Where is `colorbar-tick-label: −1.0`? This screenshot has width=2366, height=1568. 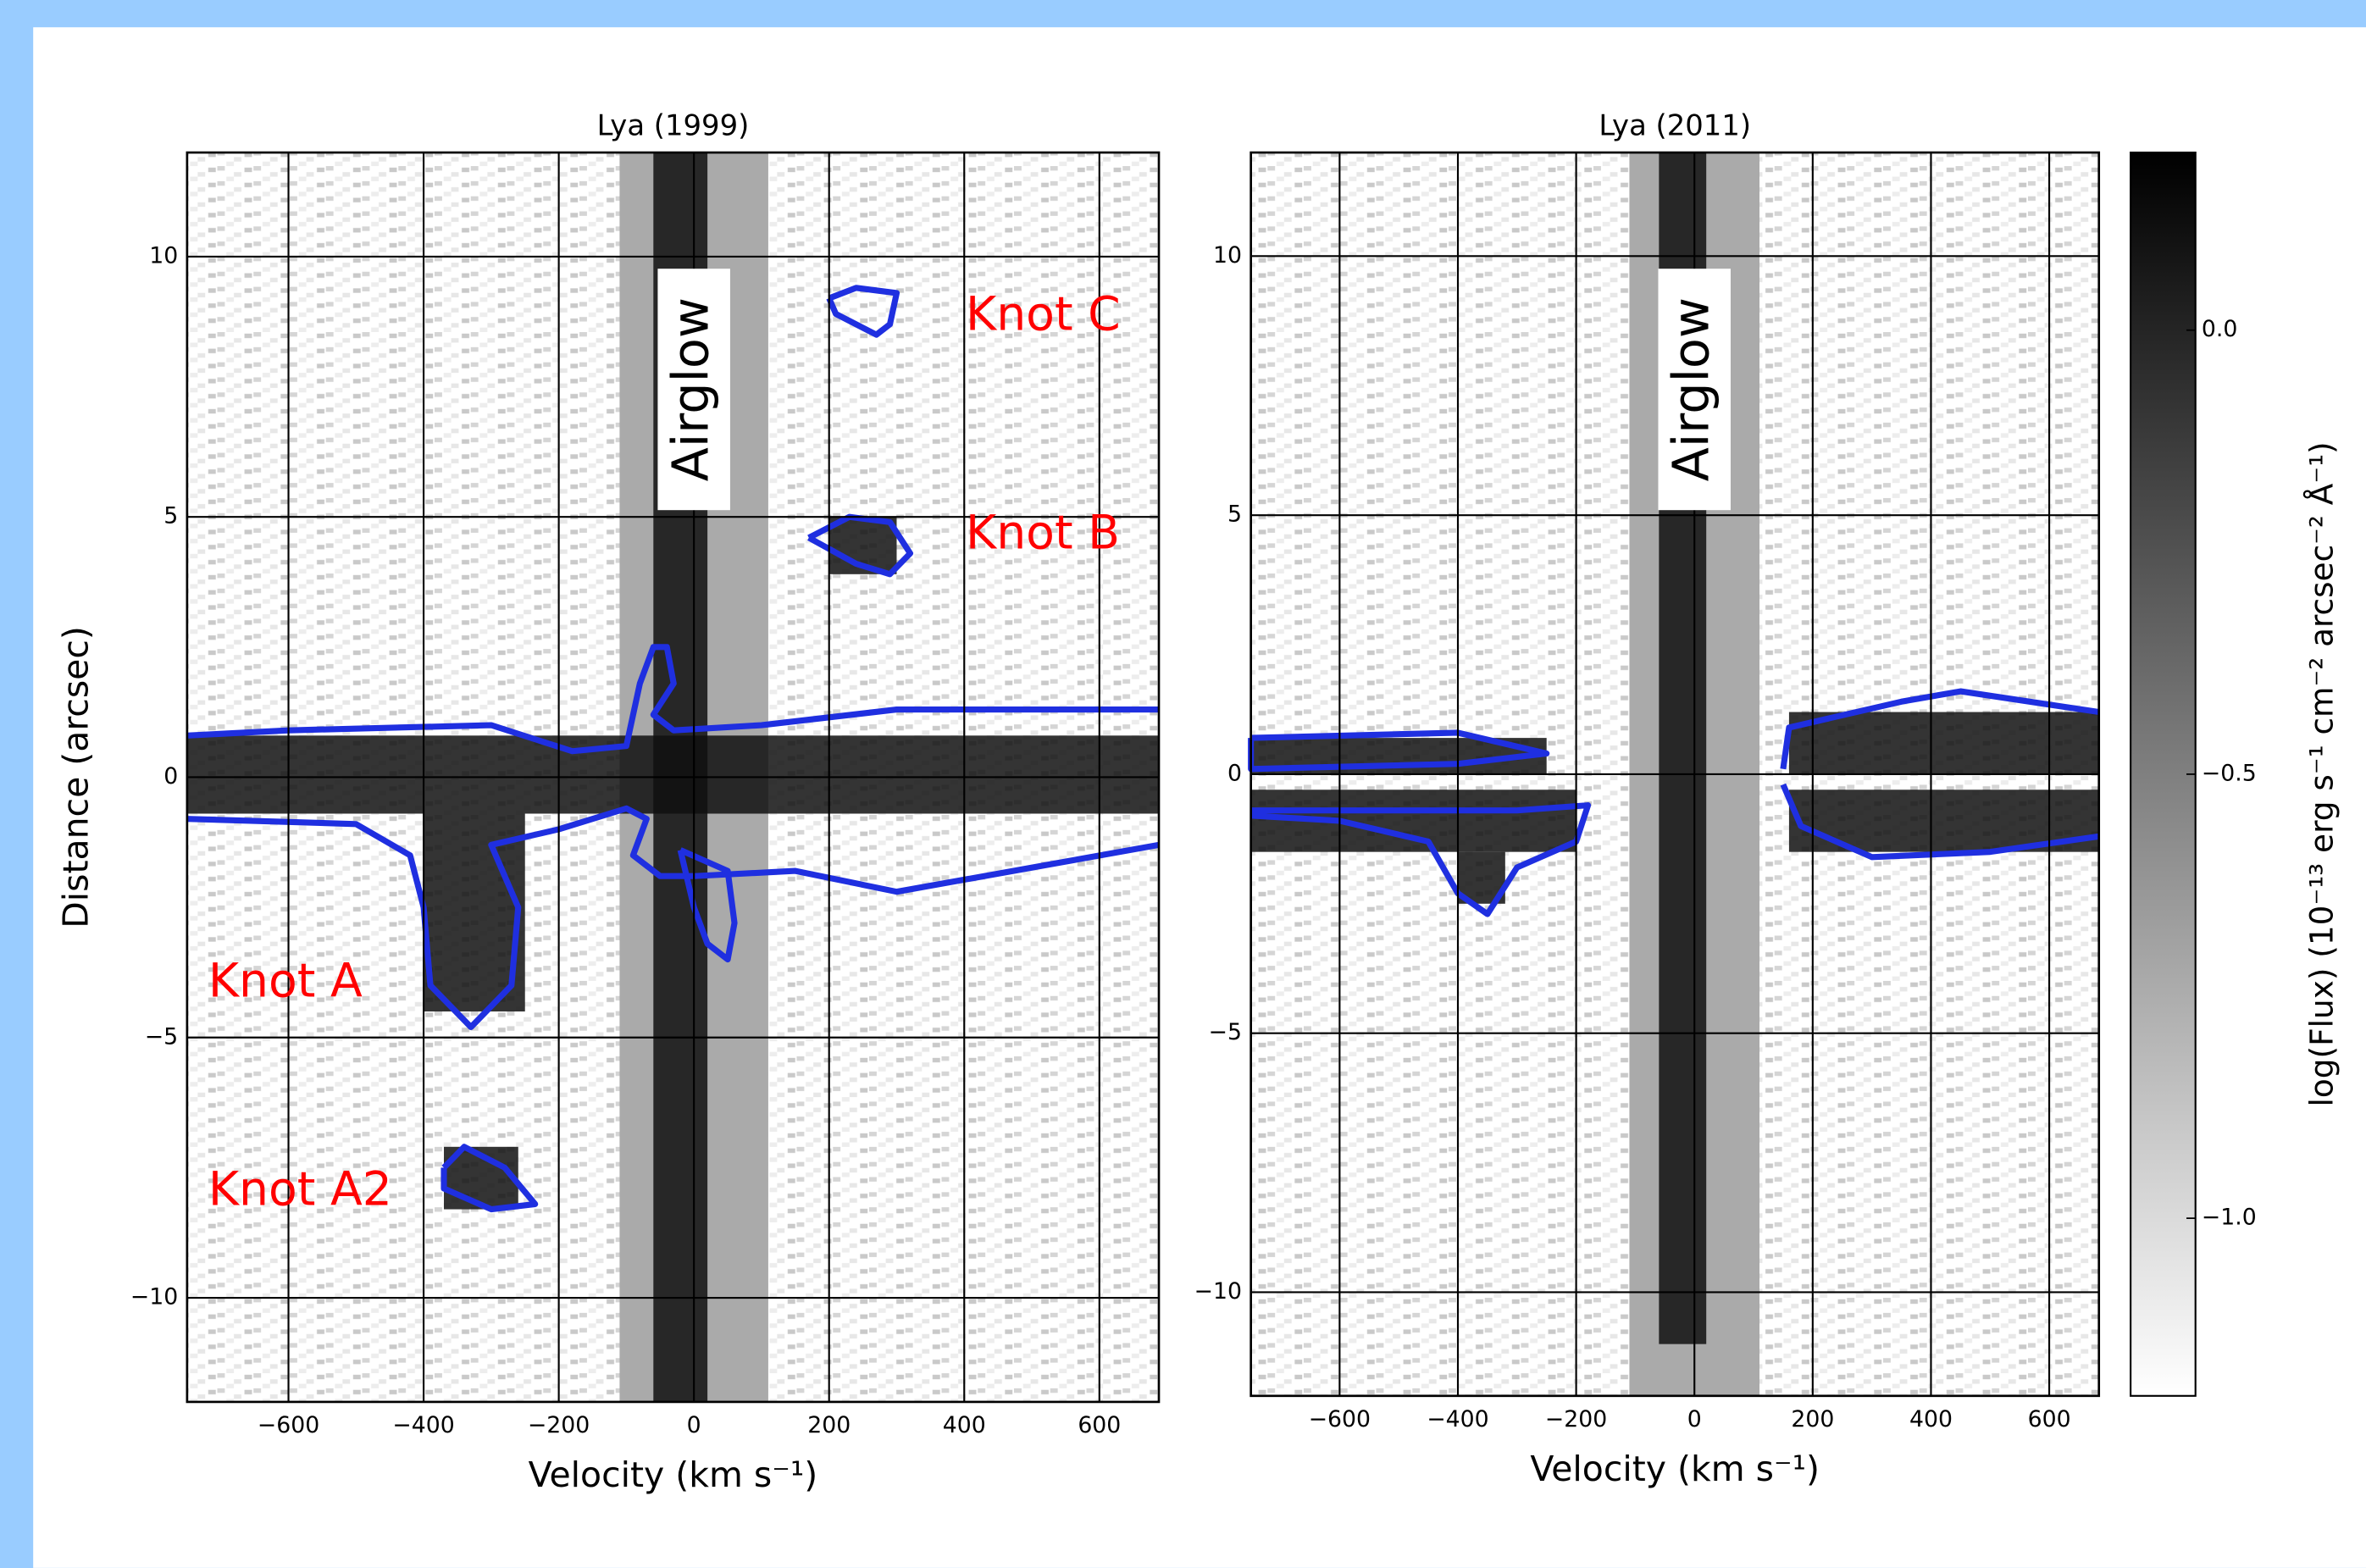
colorbar-tick-label: −1.0 is located at coordinates (2229, 1218).